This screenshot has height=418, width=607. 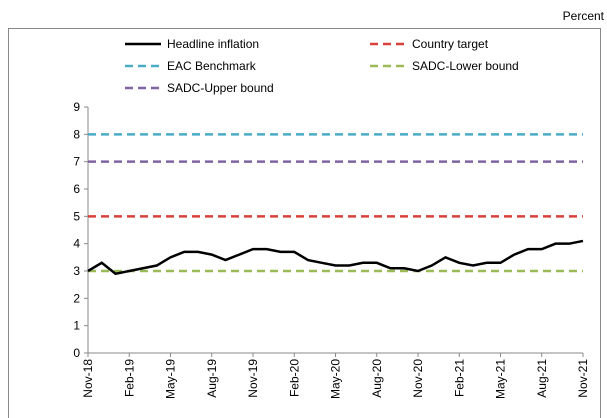 I want to click on legend-label: SADC-Lower bound, so click(x=465, y=66).